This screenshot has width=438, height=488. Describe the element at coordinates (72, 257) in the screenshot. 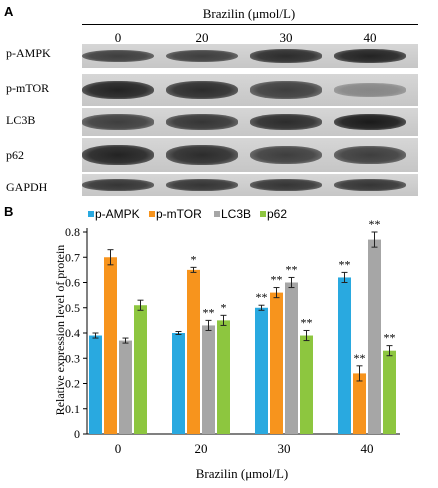

I see `y-tick-label: 0.7` at that location.